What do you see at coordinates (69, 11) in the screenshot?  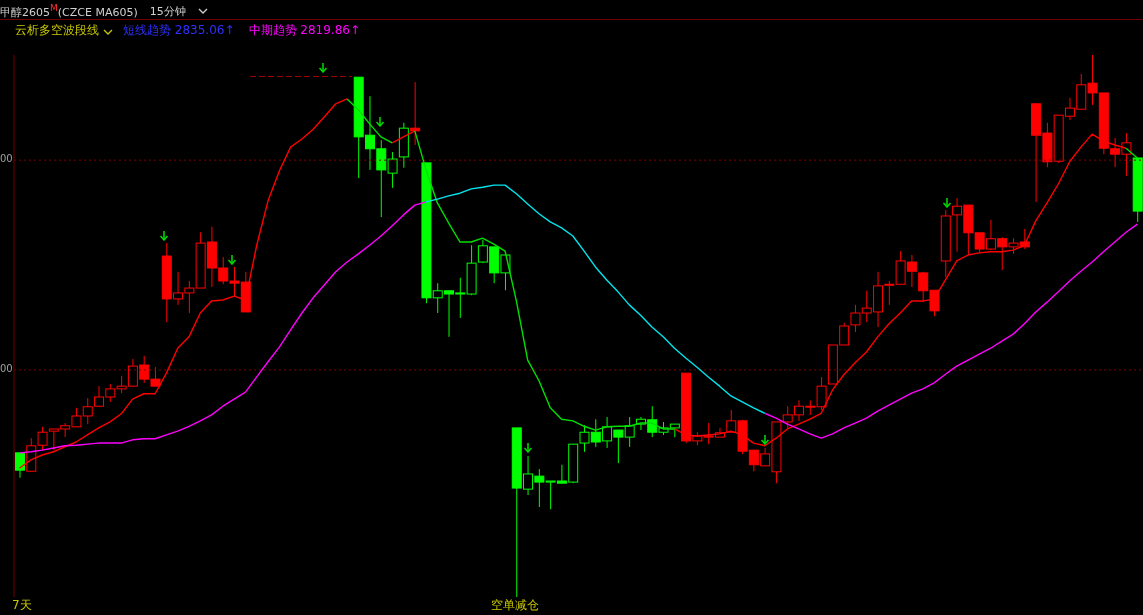 I see `chart-title: 甲醇2605$^{M}$(CZCE MA605)` at bounding box center [69, 11].